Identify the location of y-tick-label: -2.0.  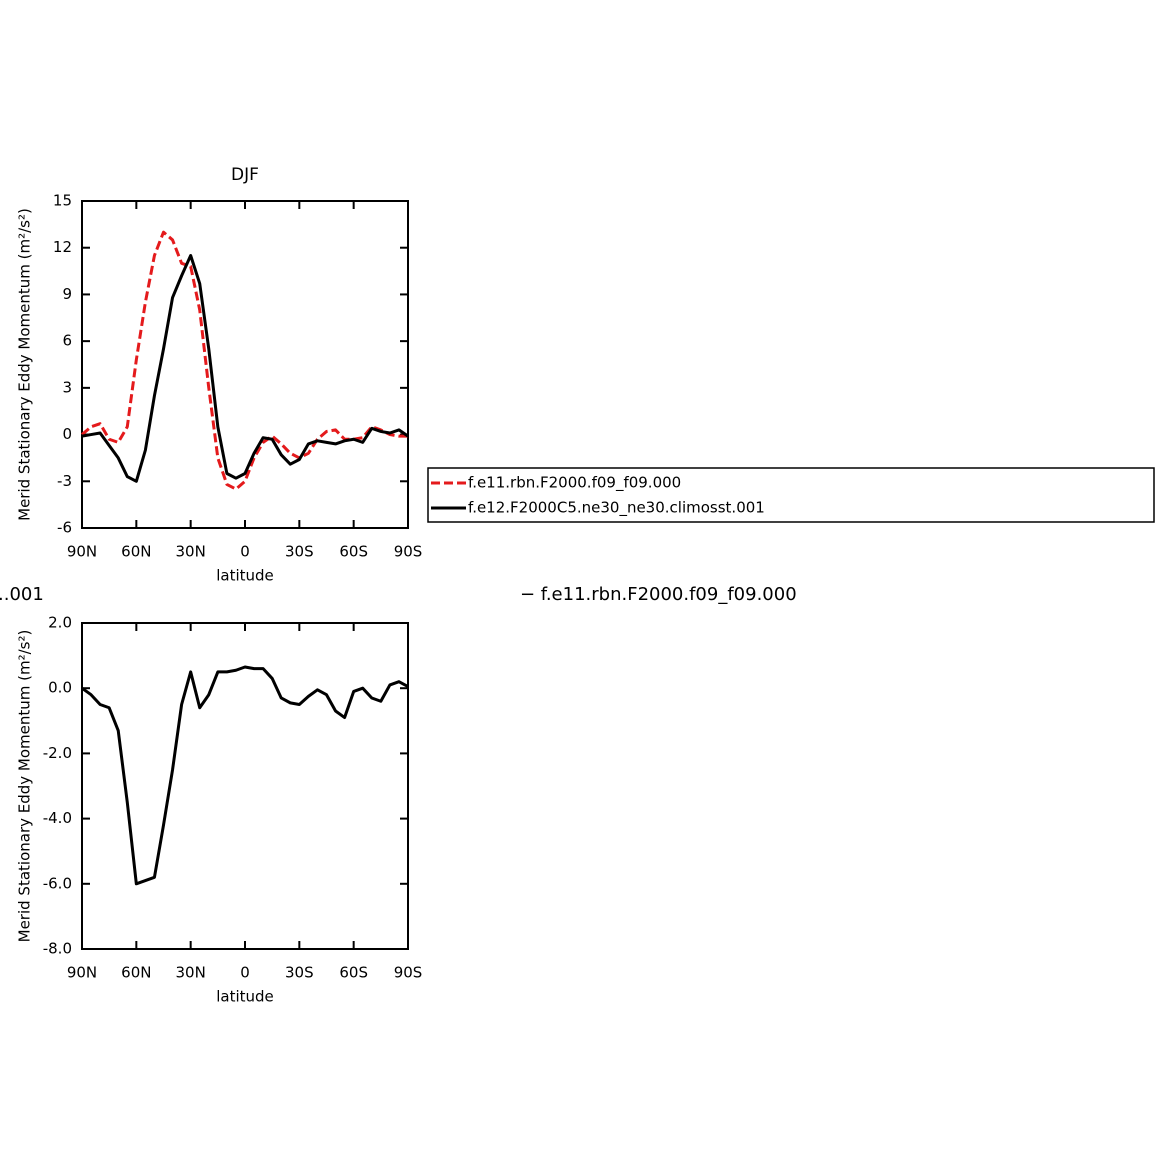
(57, 753).